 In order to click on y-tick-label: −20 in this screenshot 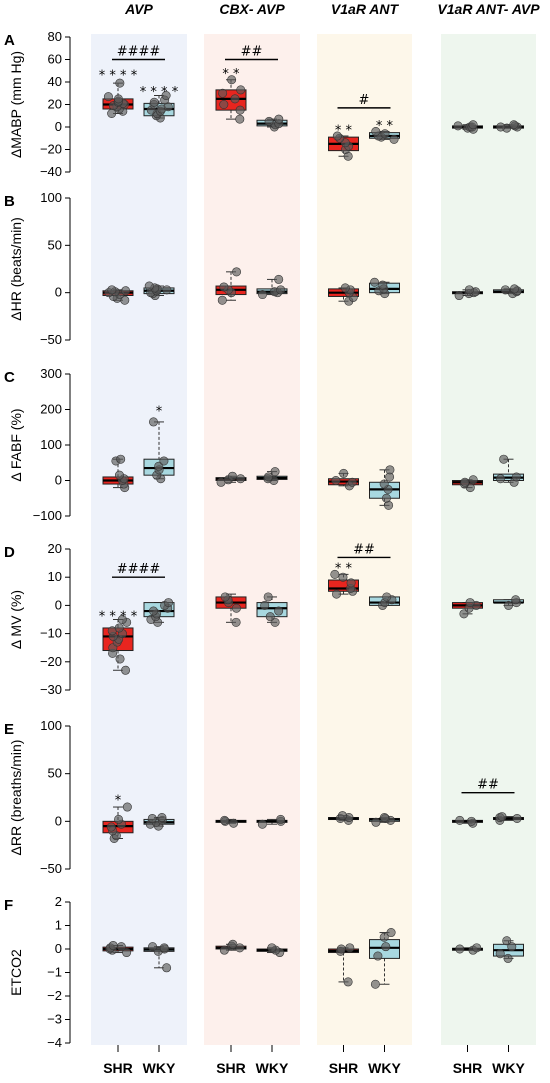, I will do `click(51, 661)`.